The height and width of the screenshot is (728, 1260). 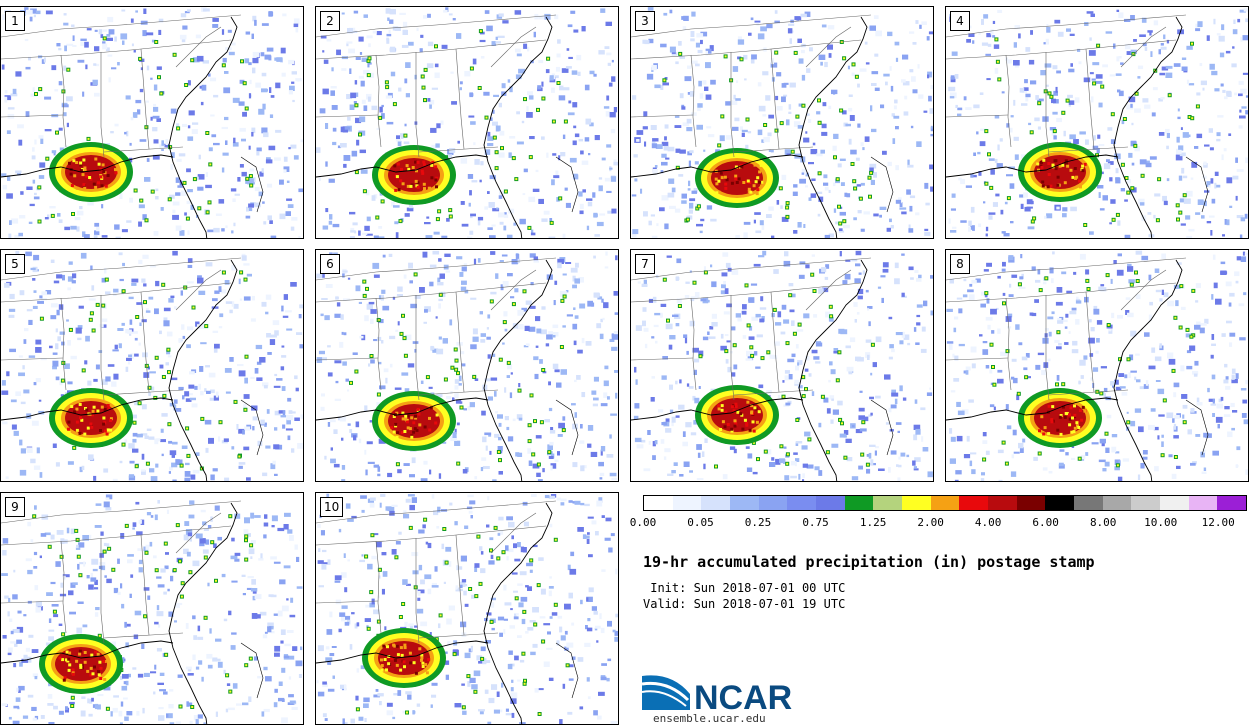 What do you see at coordinates (744, 604) in the screenshot?
I see `valid-time: Valid: Sun 2018-07-01 19 UTC` at bounding box center [744, 604].